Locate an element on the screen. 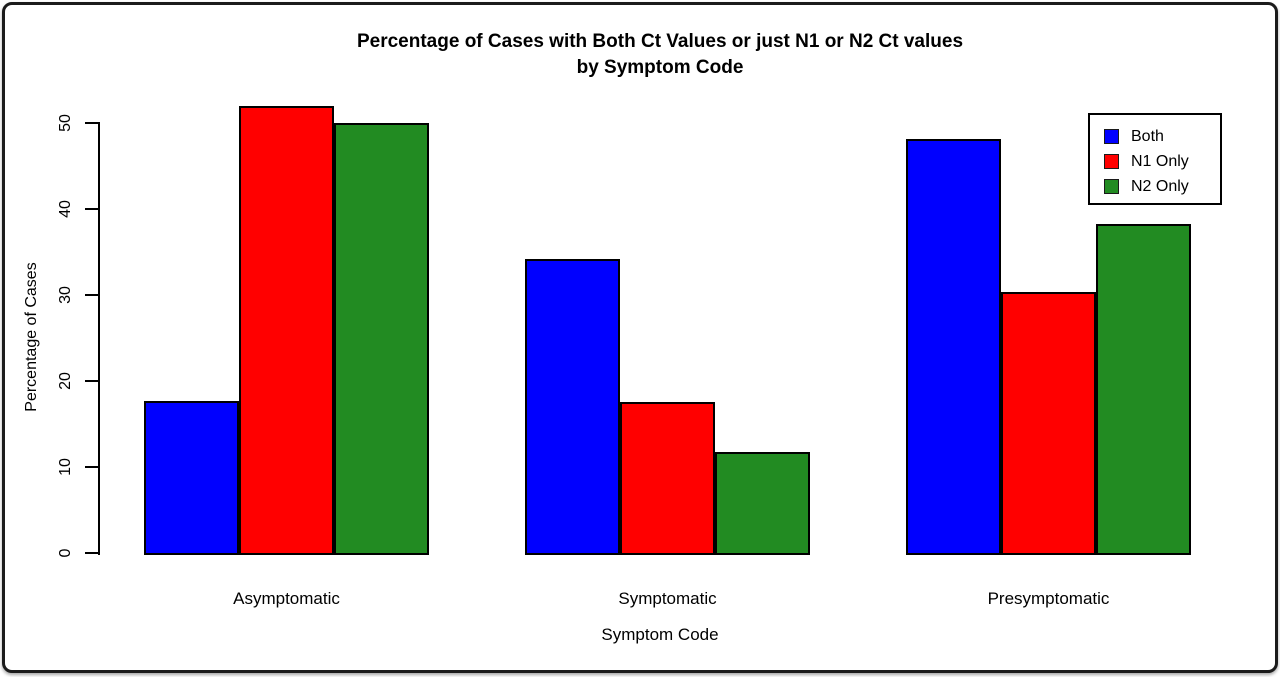 This screenshot has height=677, width=1280. y-tick-label-50: 50 is located at coordinates (65, 123).